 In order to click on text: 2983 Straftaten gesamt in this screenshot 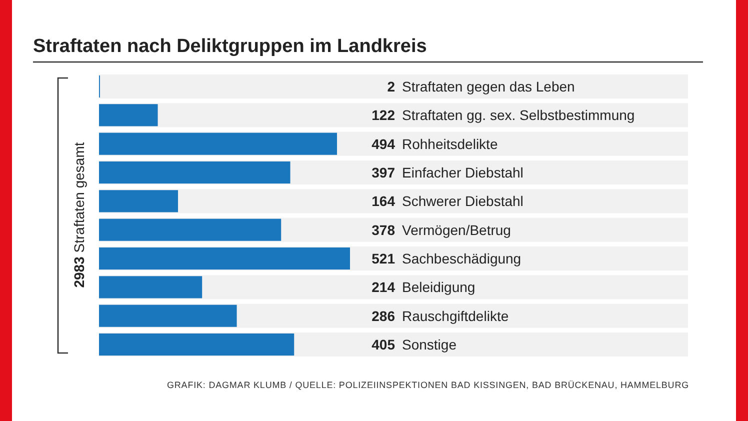, I will do `click(79, 215)`.